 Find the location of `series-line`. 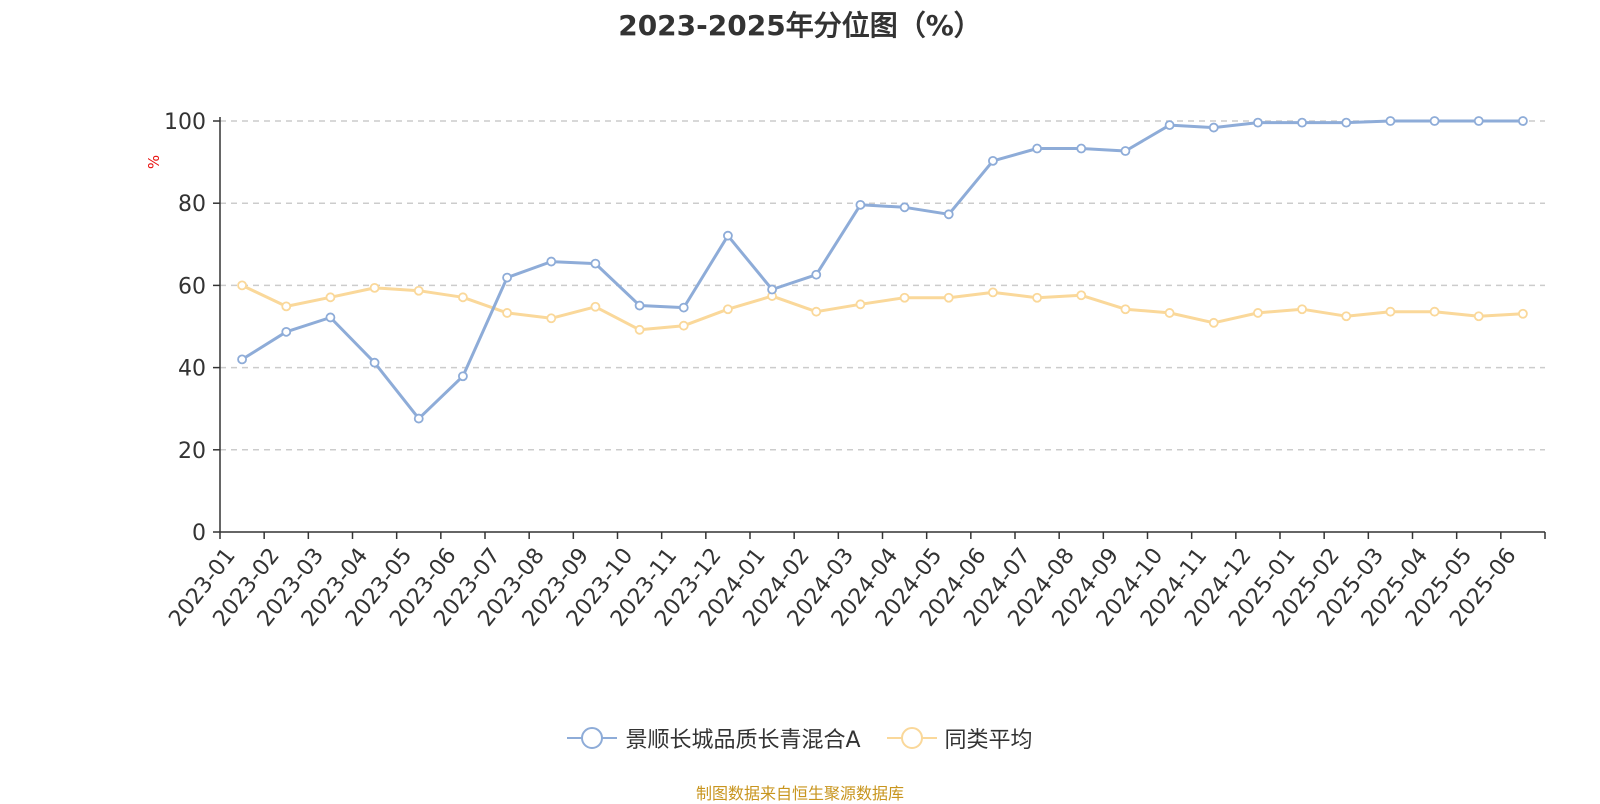

series-line is located at coordinates (882, 308).